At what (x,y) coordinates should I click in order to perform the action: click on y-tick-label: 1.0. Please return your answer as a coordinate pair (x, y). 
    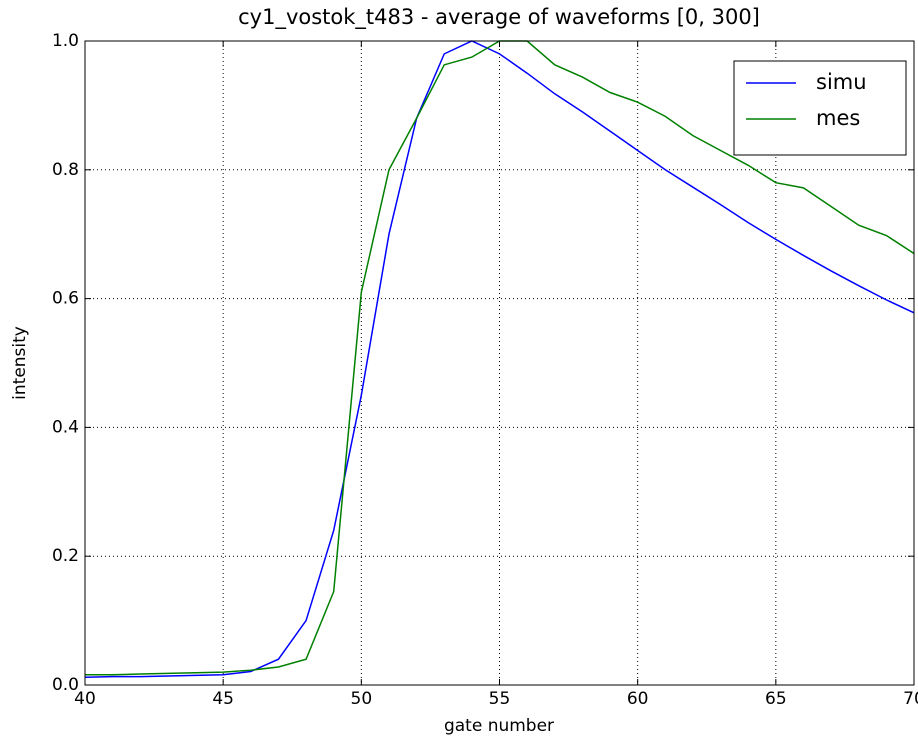
    Looking at the image, I should click on (65, 41).